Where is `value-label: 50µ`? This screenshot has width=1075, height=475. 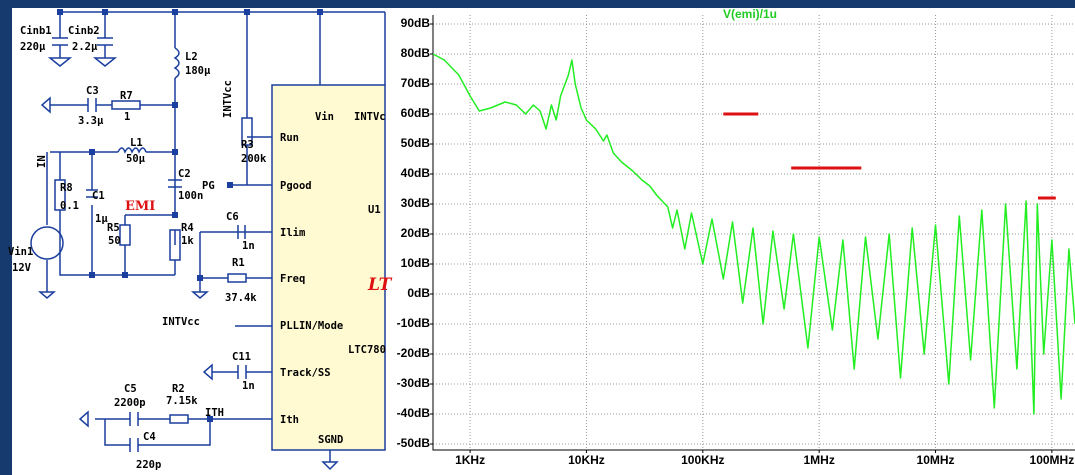
value-label: 50µ is located at coordinates (136, 159).